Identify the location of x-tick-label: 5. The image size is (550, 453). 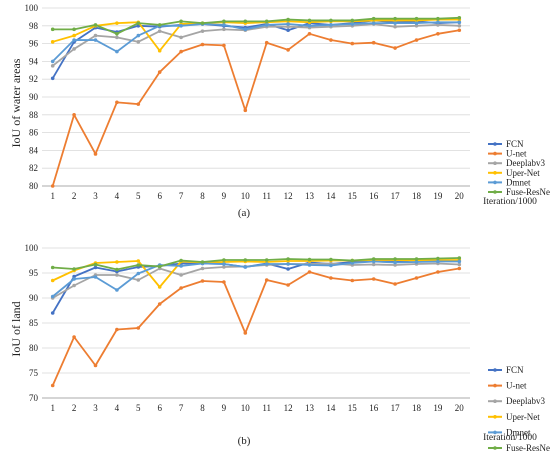
(138, 196).